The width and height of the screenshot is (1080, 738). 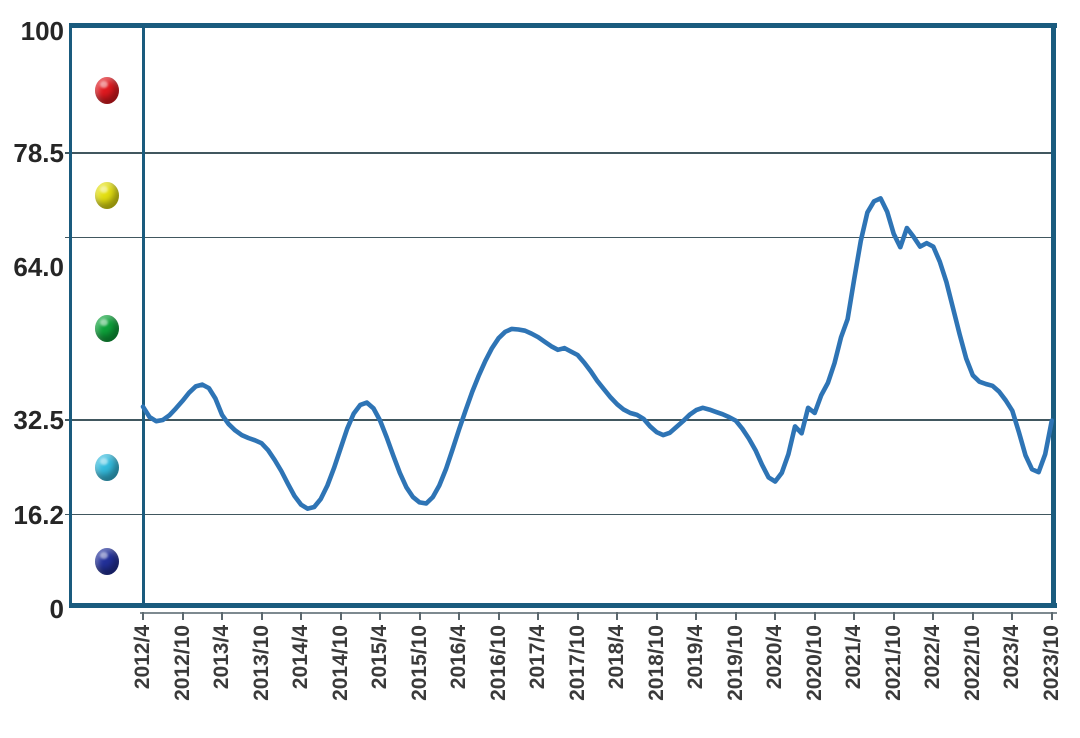 What do you see at coordinates (577, 663) in the screenshot?
I see `x-tick-label: 2017/10` at bounding box center [577, 663].